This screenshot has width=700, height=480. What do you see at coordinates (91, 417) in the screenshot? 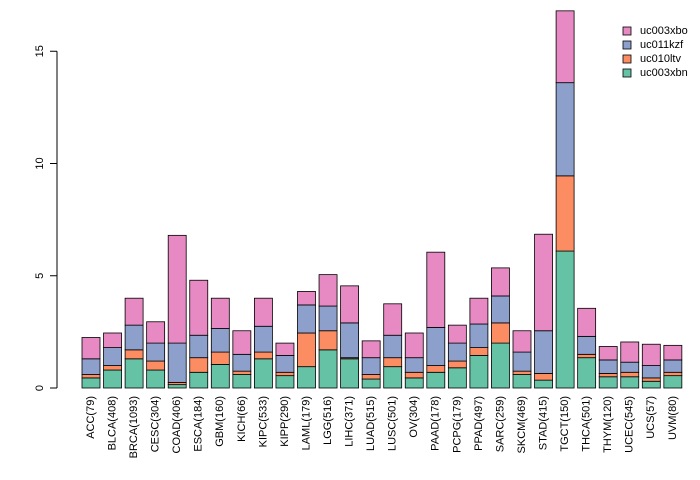
I see `x-tick-label: ACC(79)` at bounding box center [91, 417].